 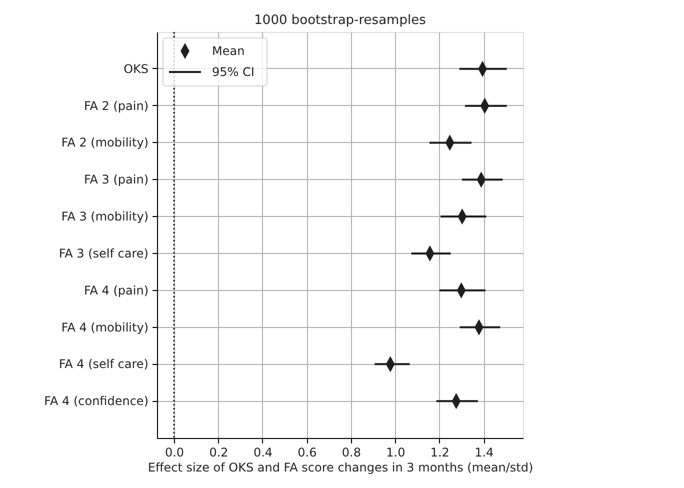 What do you see at coordinates (116, 179) in the screenshot?
I see `y-tick-label: FA 3 (pain)` at bounding box center [116, 179].